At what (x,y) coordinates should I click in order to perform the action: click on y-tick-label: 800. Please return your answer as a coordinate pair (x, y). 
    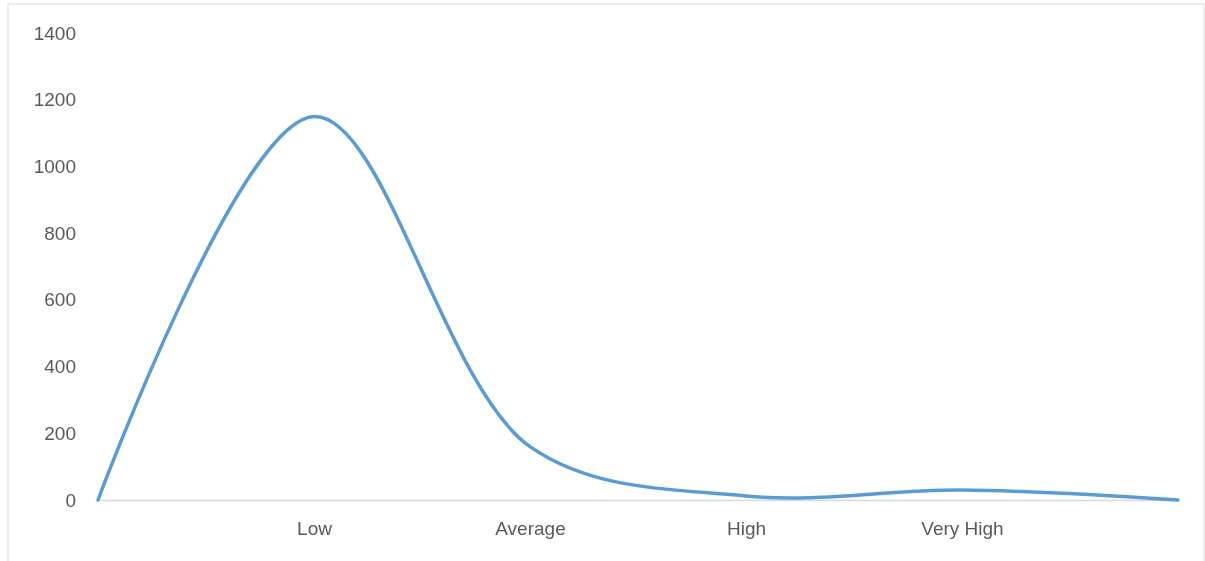
    Looking at the image, I should click on (60, 233).